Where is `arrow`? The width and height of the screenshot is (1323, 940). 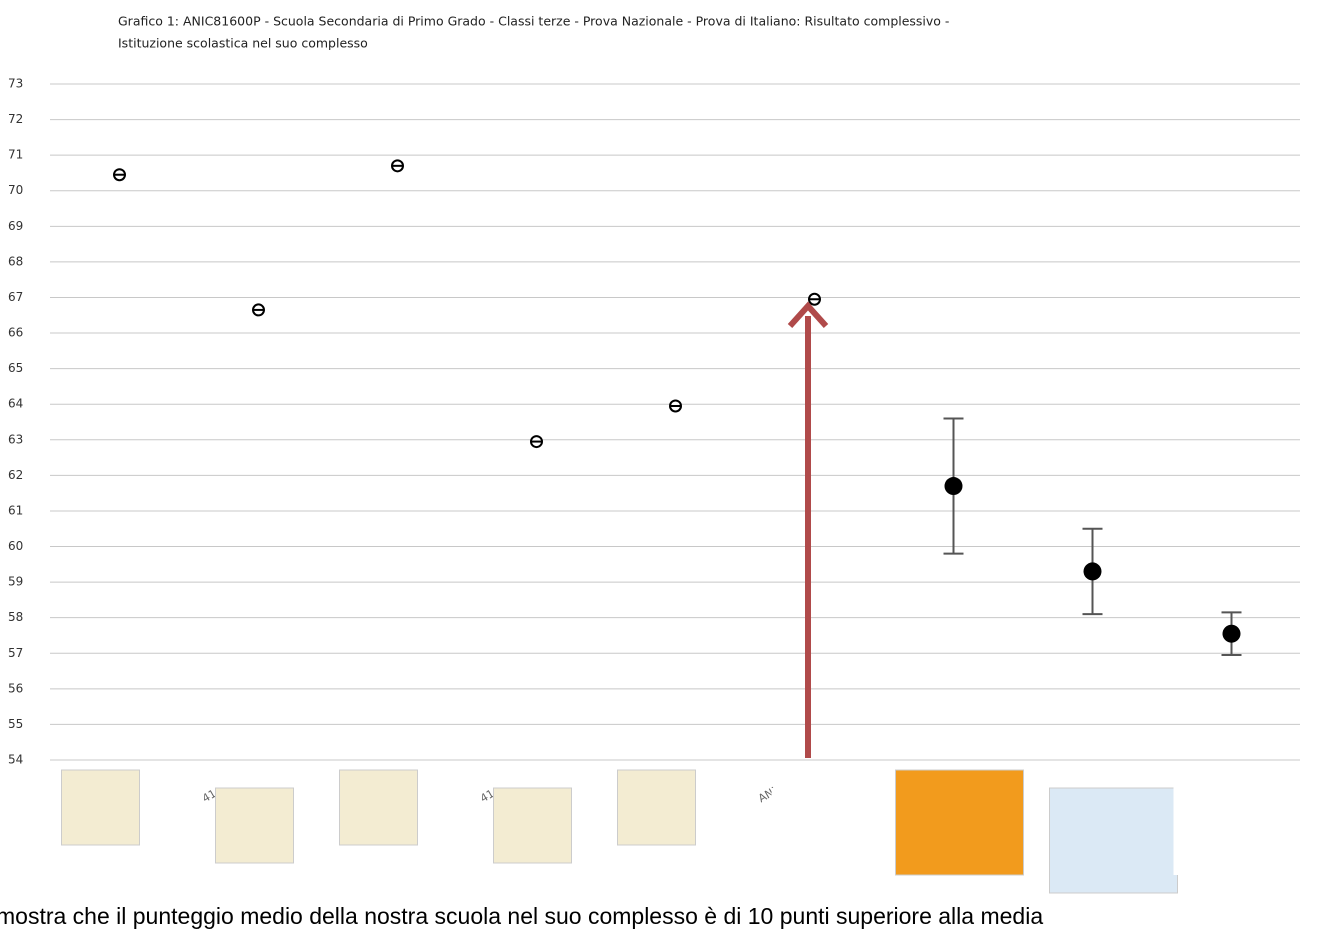
arrow is located at coordinates (808, 529).